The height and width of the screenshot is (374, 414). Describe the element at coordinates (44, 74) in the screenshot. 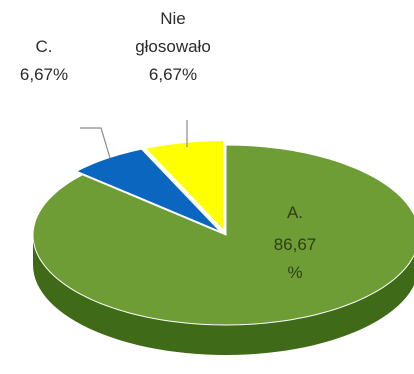

I see `label-c-value: 6,67%` at that location.